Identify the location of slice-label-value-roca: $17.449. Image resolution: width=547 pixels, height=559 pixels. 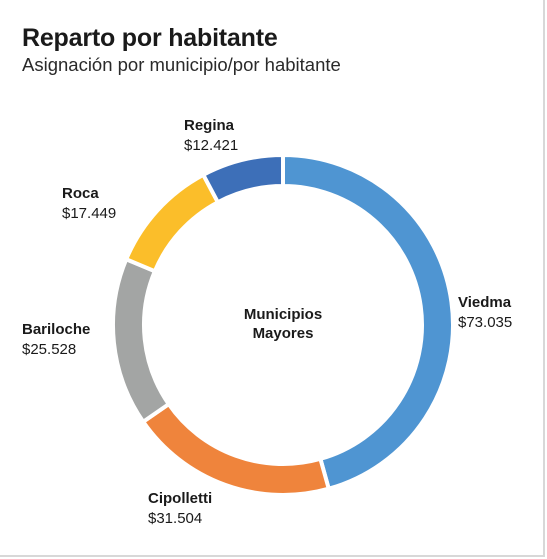
(89, 213).